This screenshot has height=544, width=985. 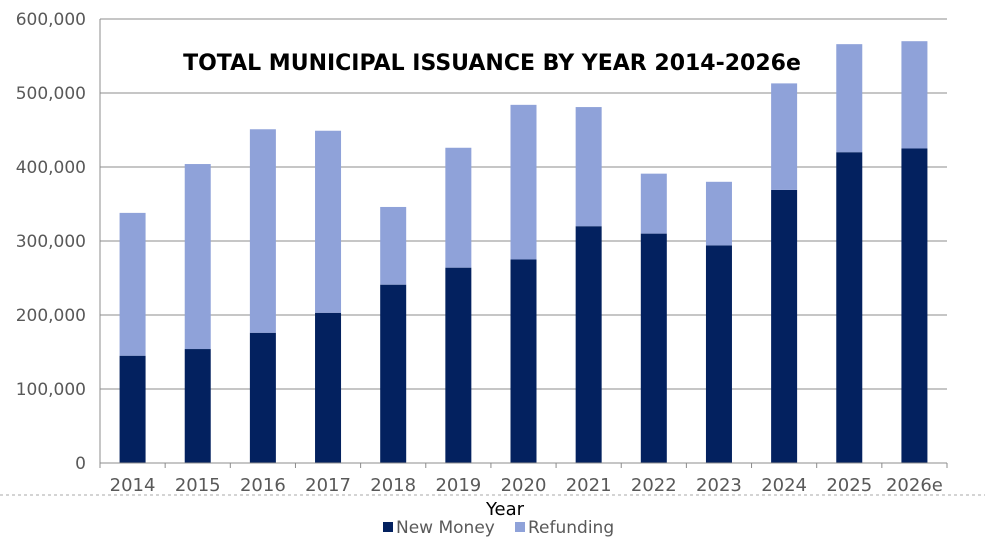 What do you see at coordinates (51, 316) in the screenshot?
I see `y-tick-label: 200,000` at bounding box center [51, 316].